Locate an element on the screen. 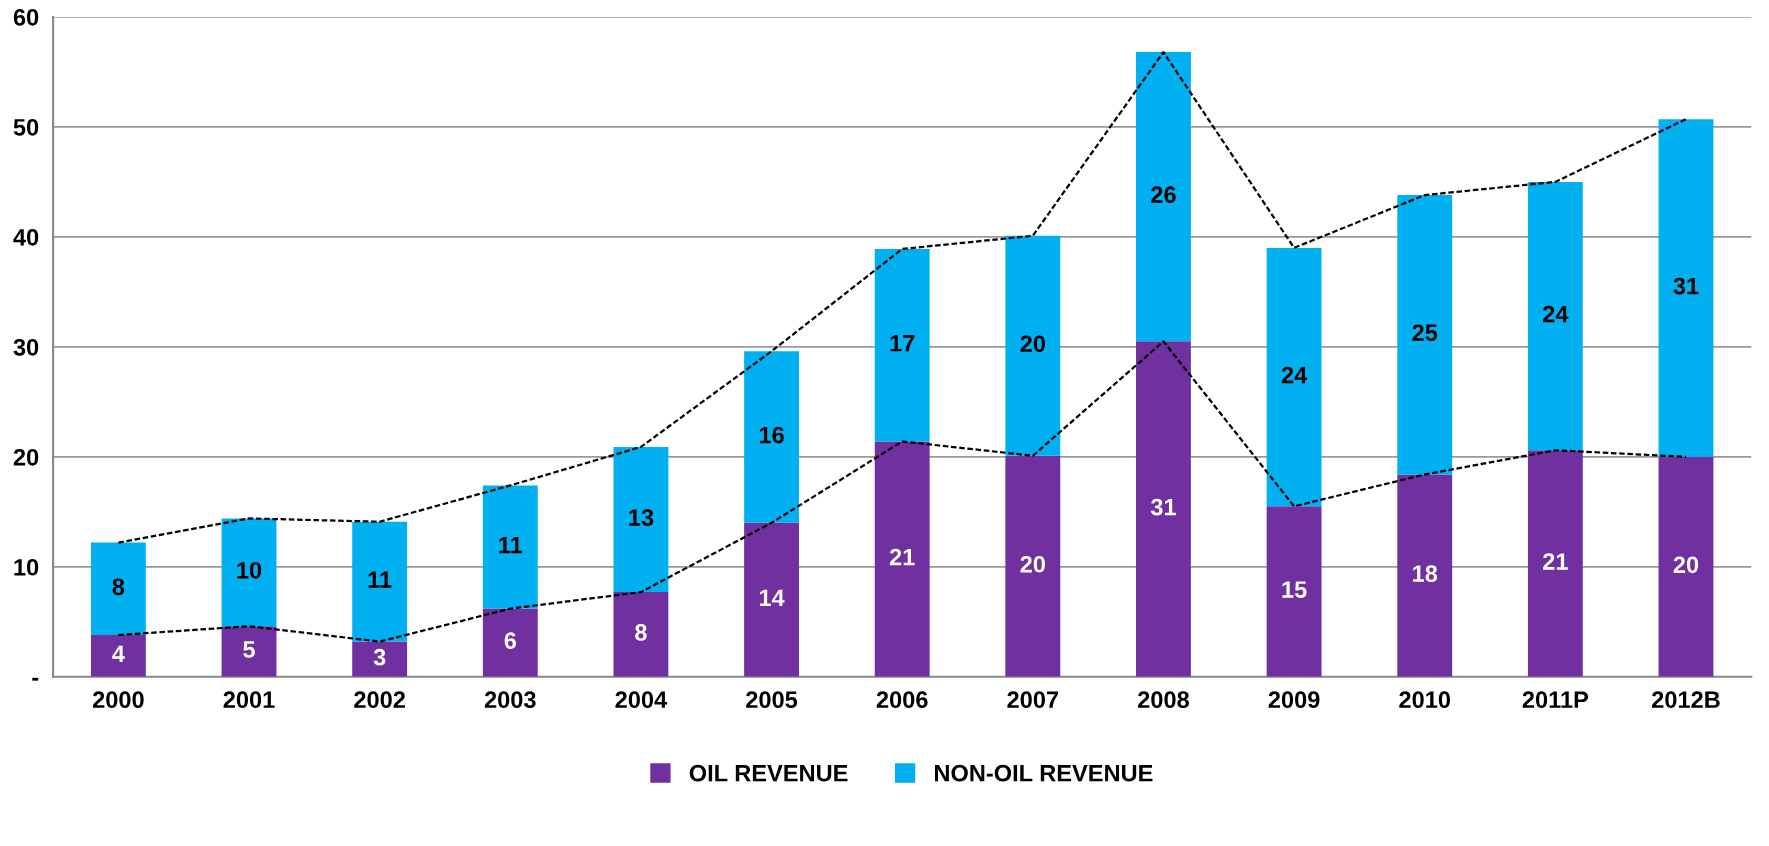 The width and height of the screenshot is (1769, 846). data-label: 6 is located at coordinates (510, 641).